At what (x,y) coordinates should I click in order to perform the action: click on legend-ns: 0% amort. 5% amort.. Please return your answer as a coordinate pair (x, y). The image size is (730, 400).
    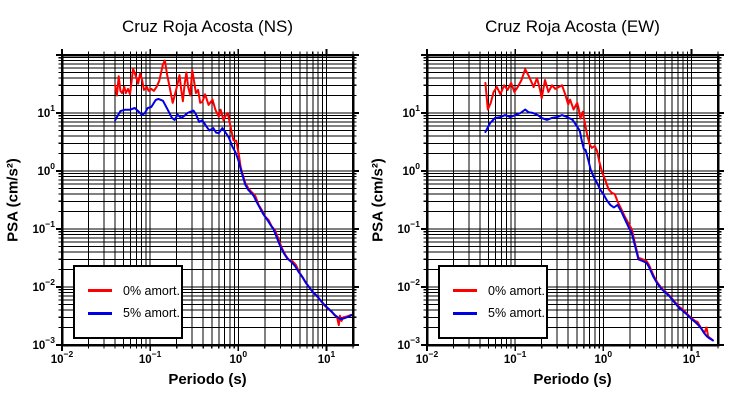
    Looking at the image, I should click on (128, 302).